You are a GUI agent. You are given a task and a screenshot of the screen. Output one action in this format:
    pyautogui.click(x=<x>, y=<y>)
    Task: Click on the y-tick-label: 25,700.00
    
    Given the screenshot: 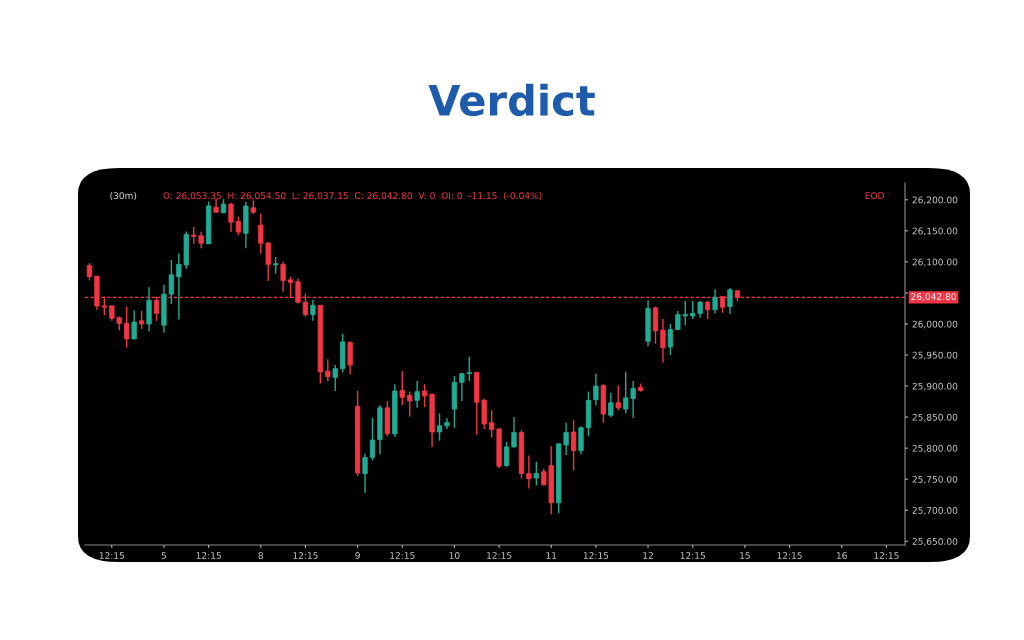 What is the action you would take?
    pyautogui.click(x=935, y=510)
    